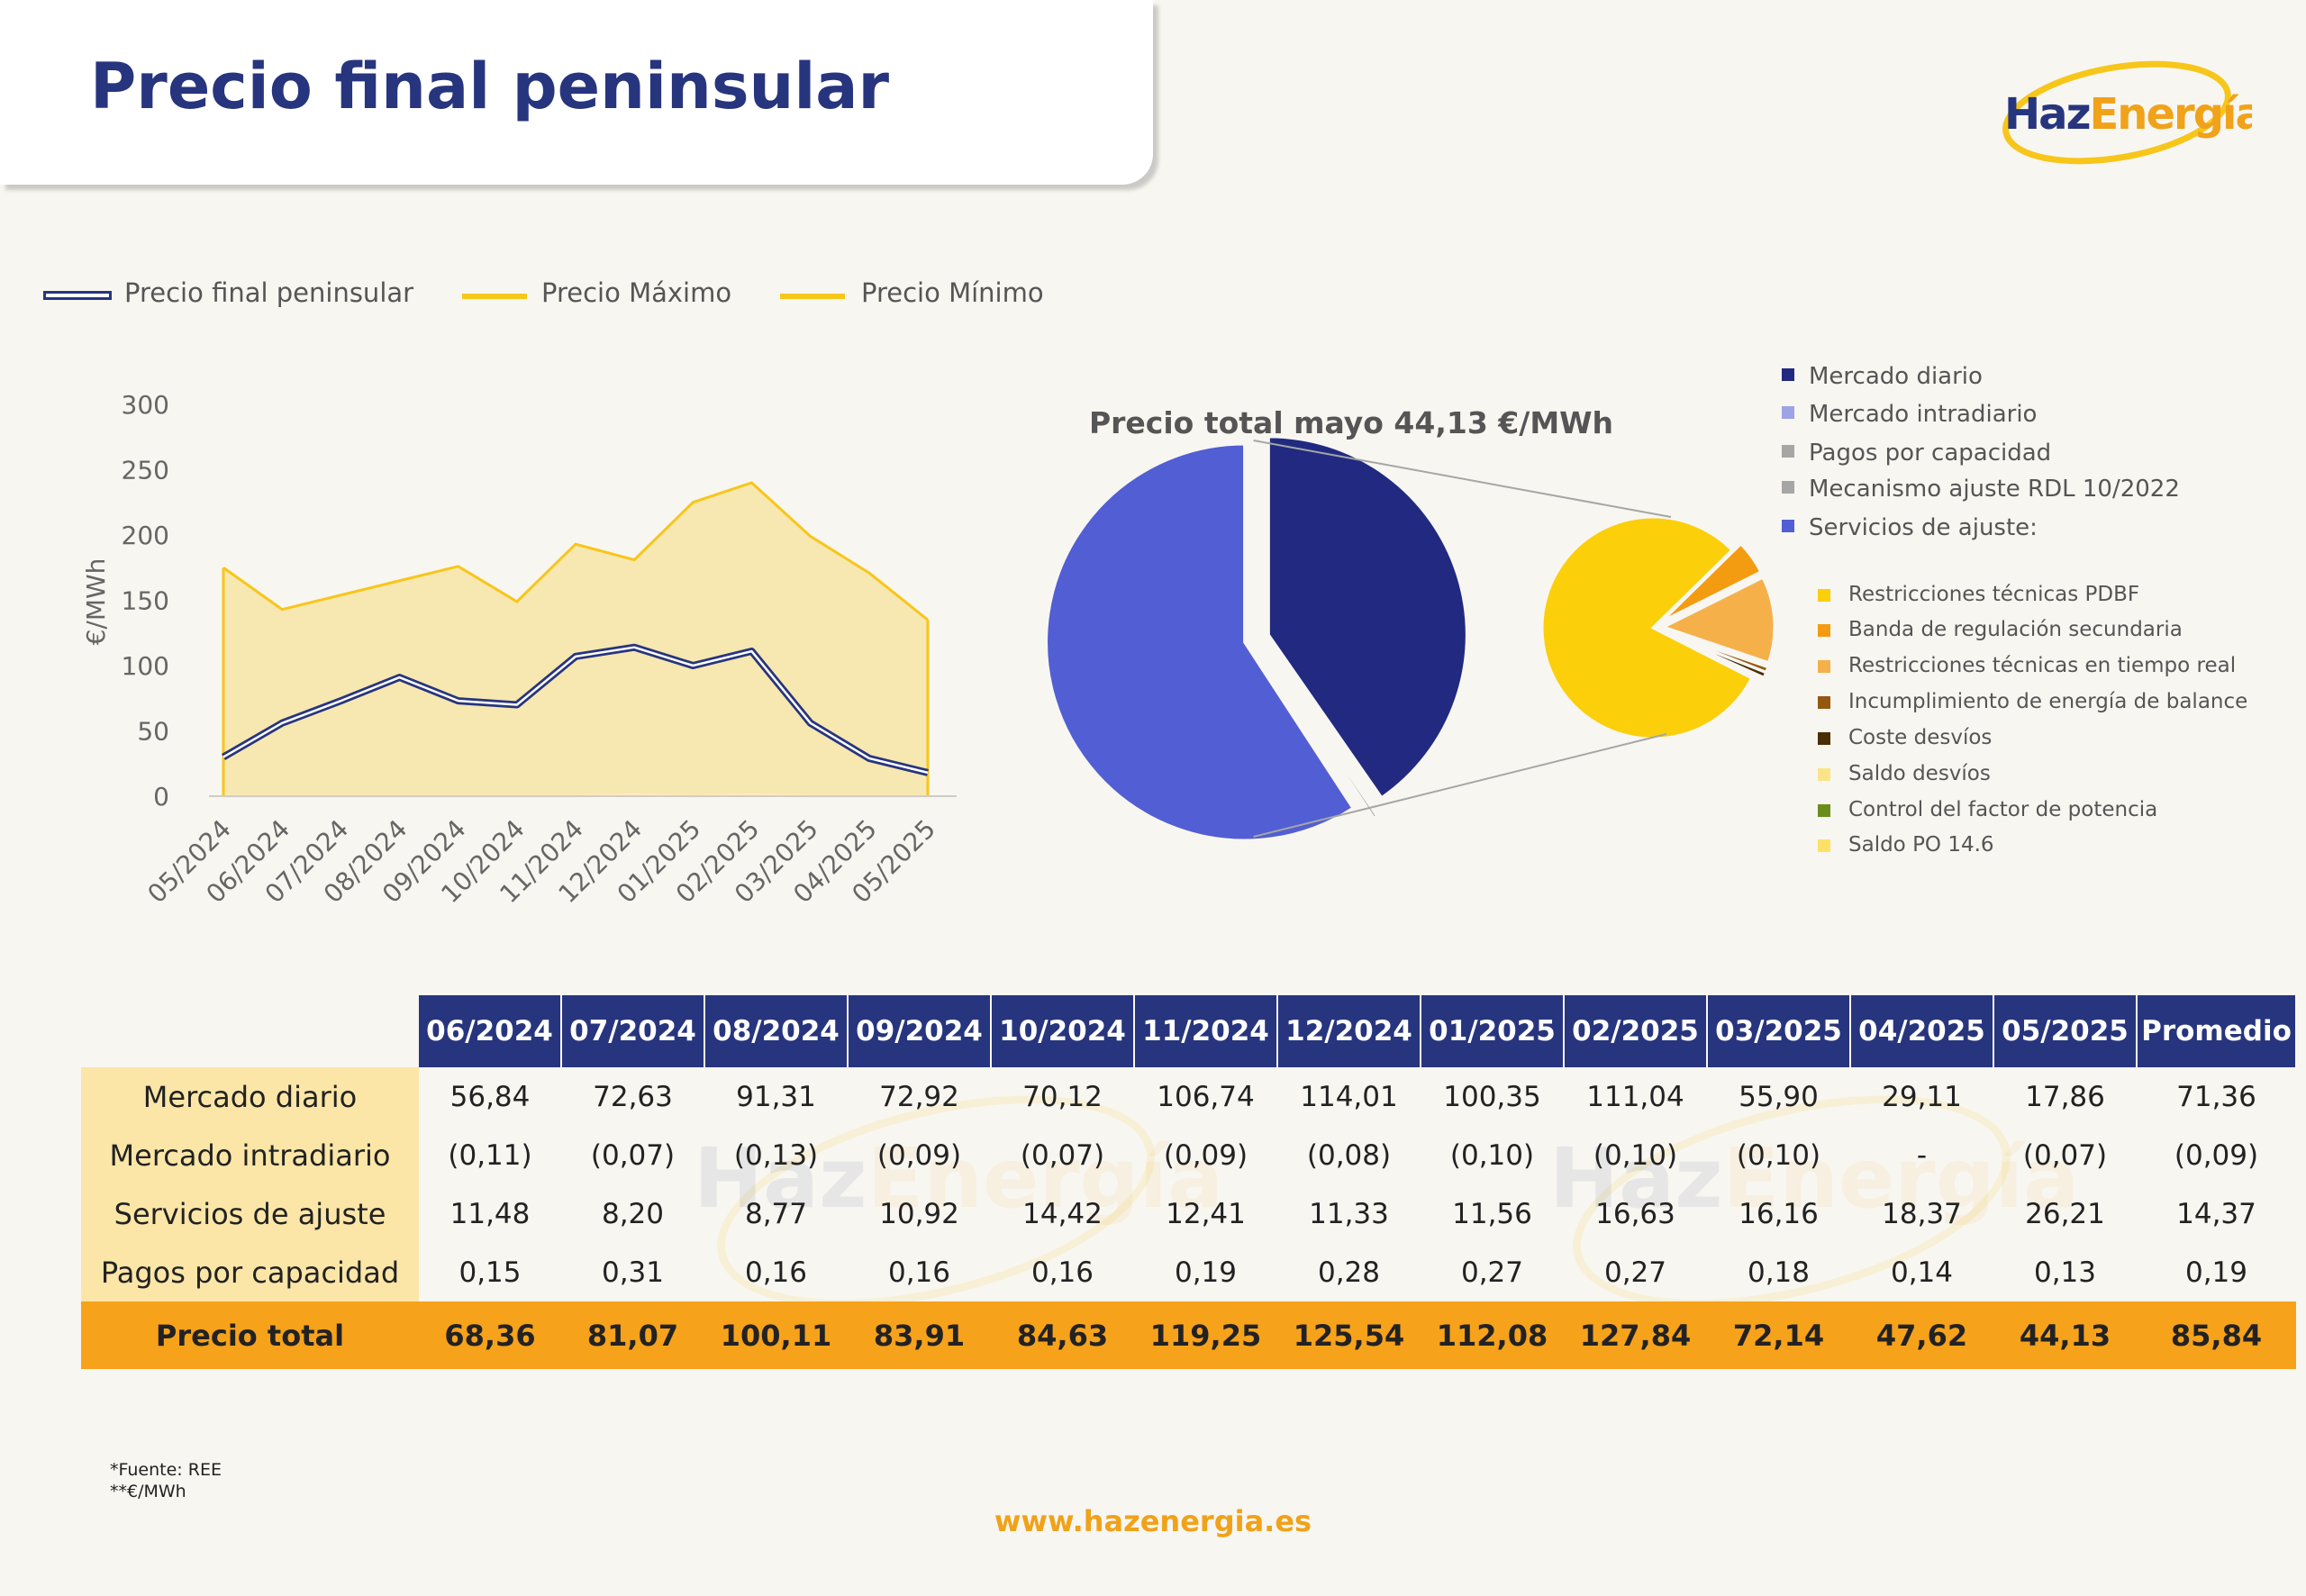 This screenshot has height=1596, width=2306. I want to click on table-cell: 0,27, so click(1492, 1272).